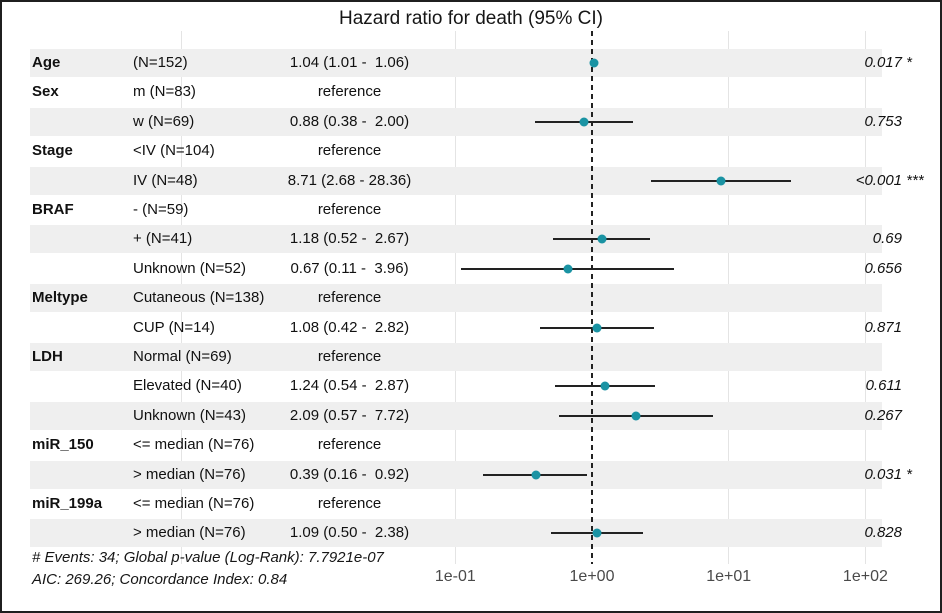 The image size is (942, 613). What do you see at coordinates (349, 239) in the screenshot?
I see `estimate-label: 1.18 (0.52 - 2.67)` at bounding box center [349, 239].